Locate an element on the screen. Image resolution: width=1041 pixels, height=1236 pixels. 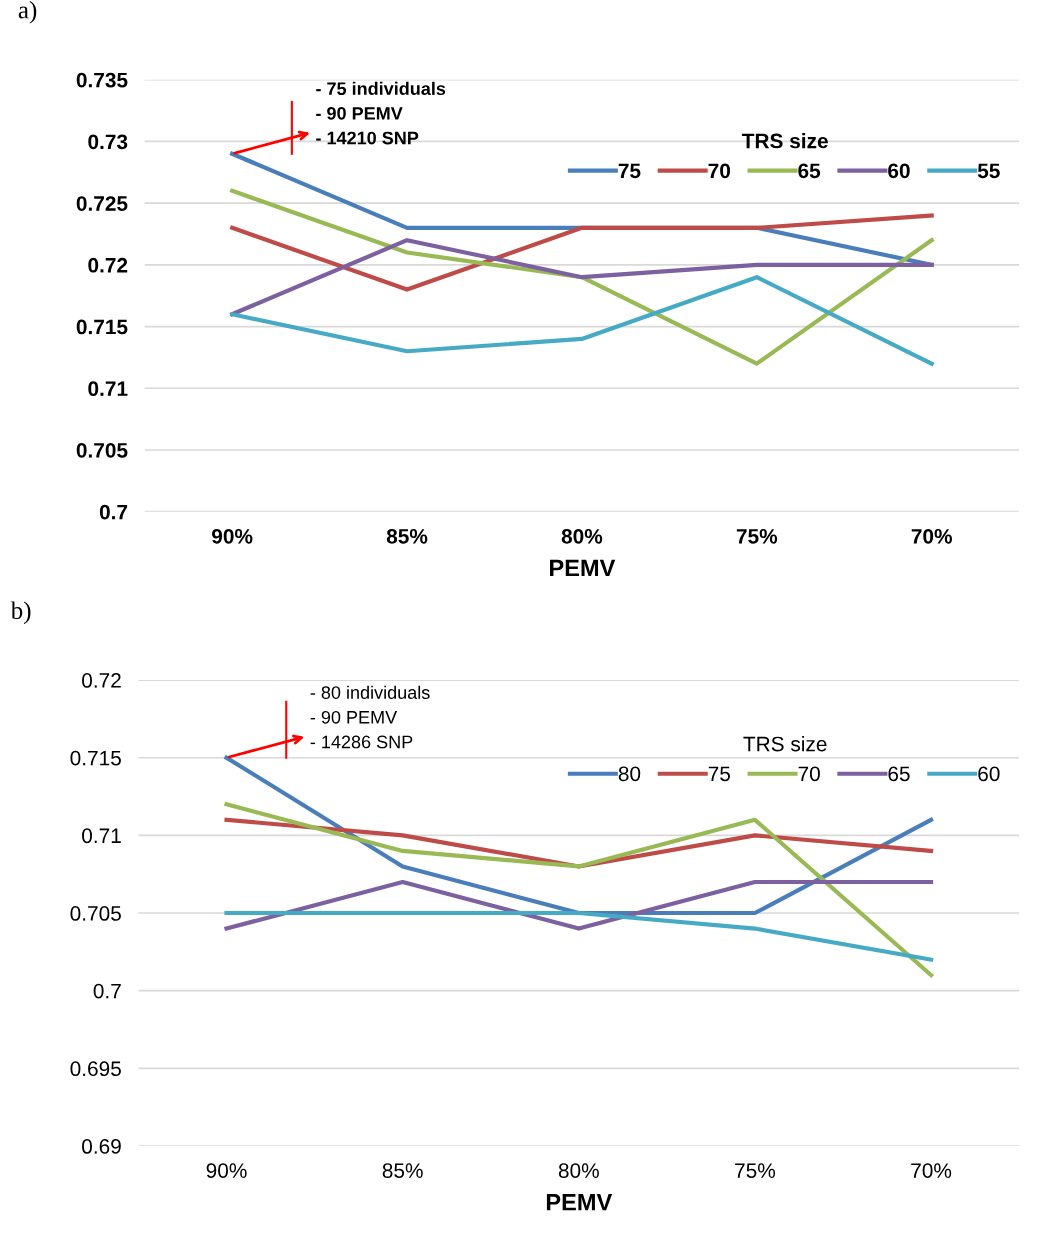
chart-title: b) is located at coordinates (20, 613).